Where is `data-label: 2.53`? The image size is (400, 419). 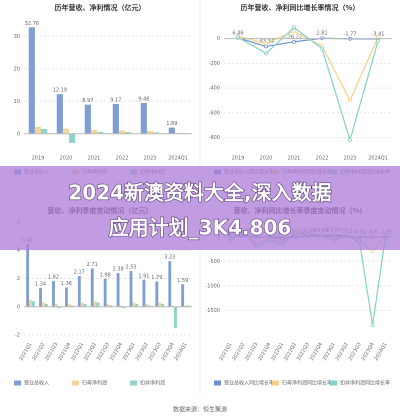 data-label: 2.53 is located at coordinates (130, 268).